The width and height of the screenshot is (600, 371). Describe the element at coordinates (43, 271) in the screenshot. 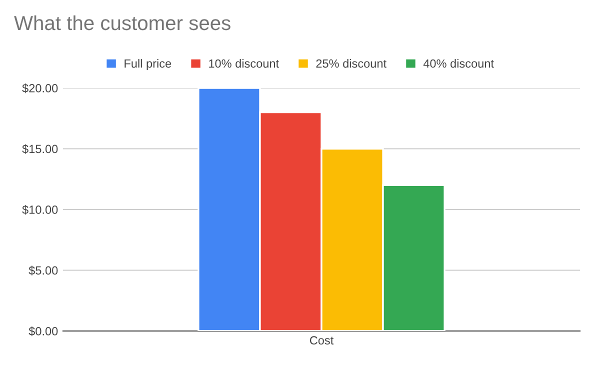

I see `y-tick-label: $5.00` at that location.